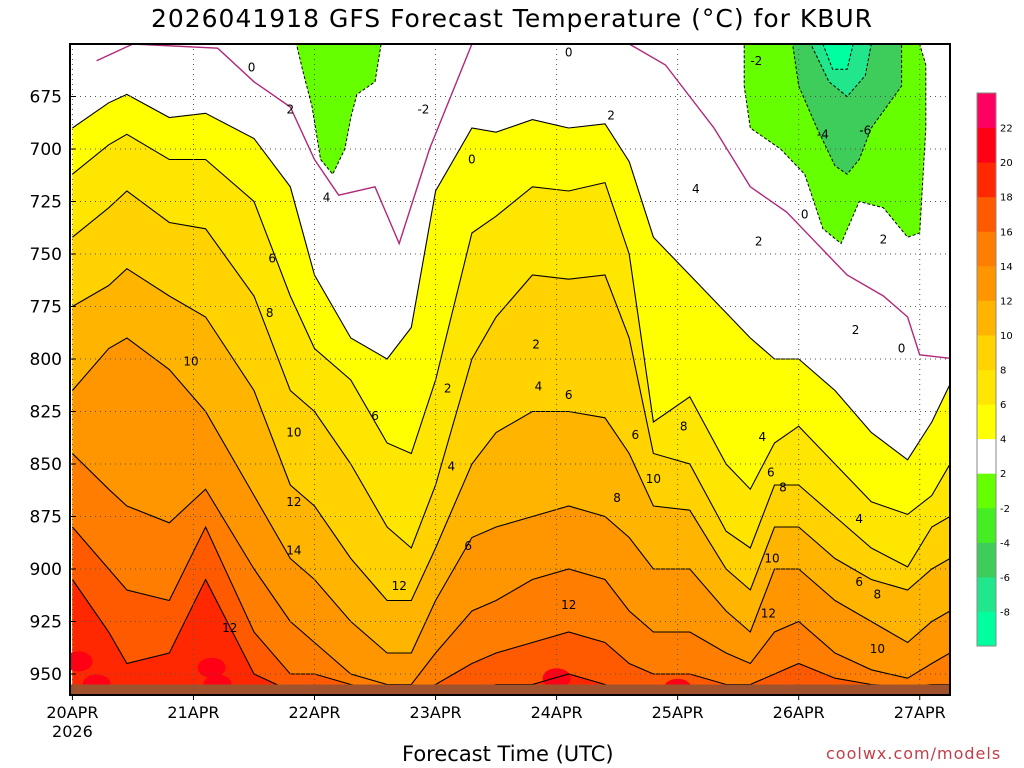  What do you see at coordinates (510, 689) in the screenshot?
I see `ground-surface` at bounding box center [510, 689].